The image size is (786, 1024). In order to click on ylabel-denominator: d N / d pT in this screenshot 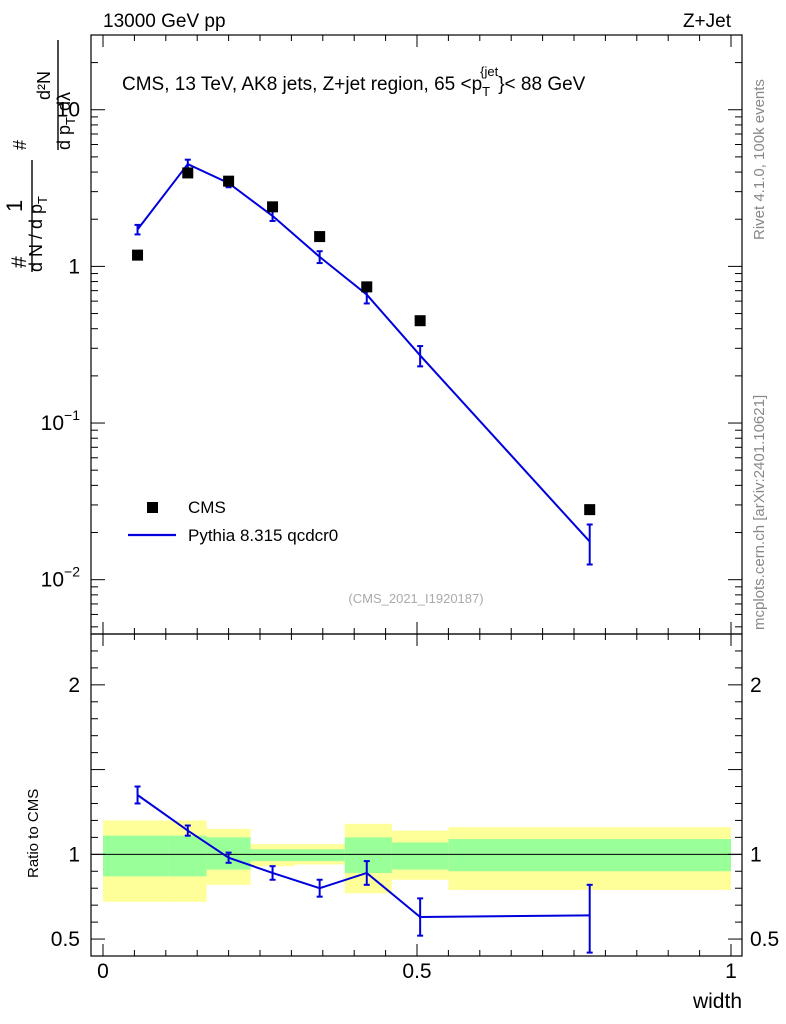, I will do `click(38, 234)`.